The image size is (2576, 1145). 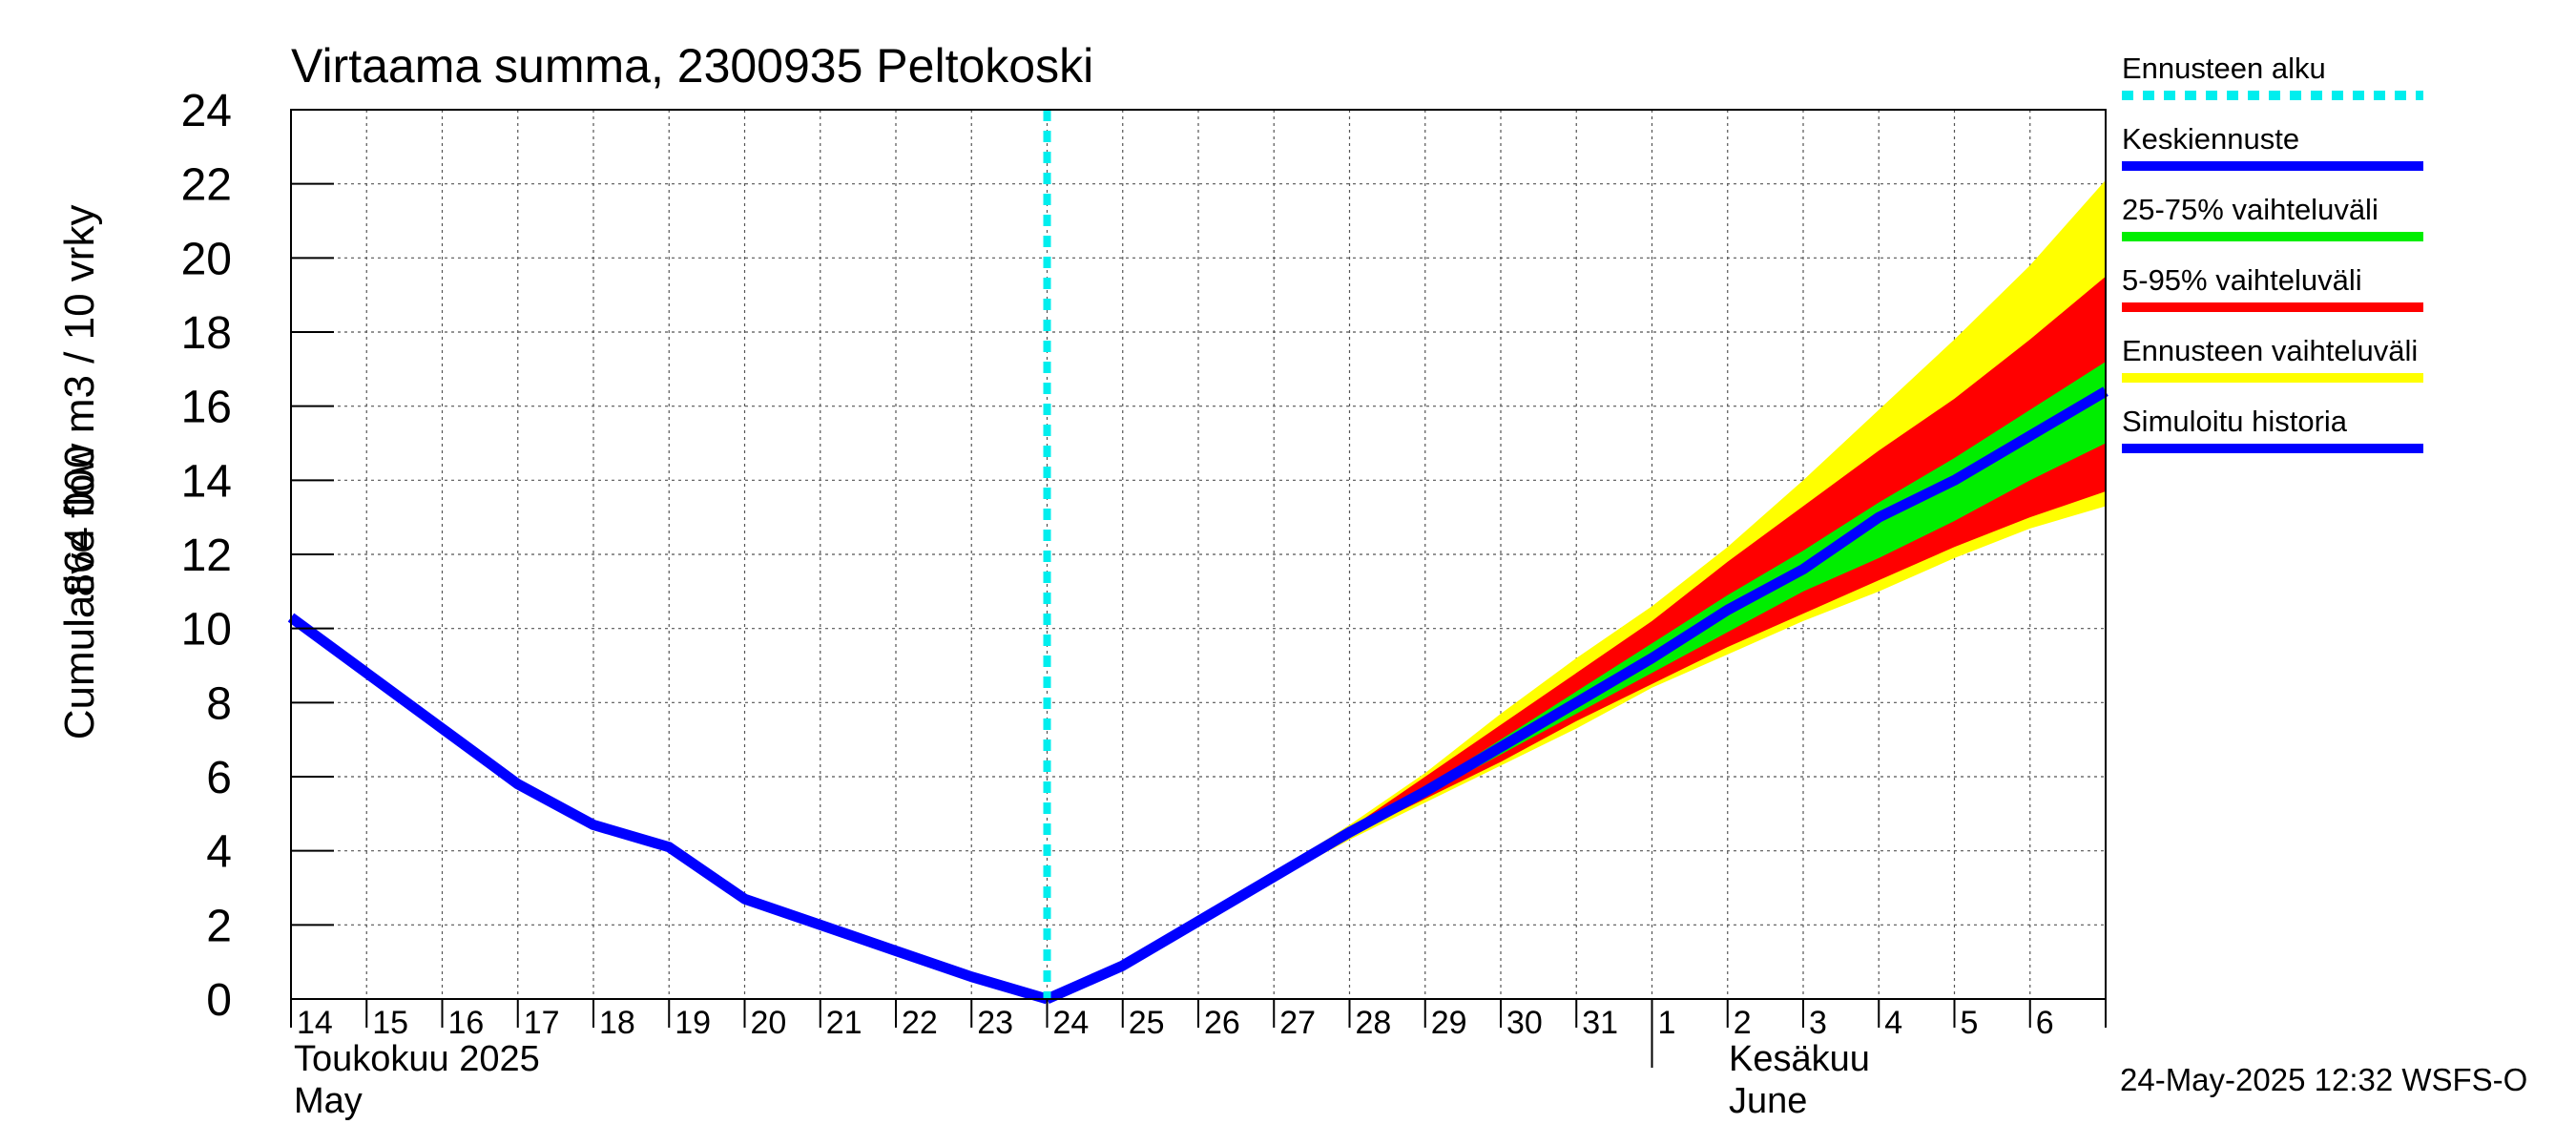 What do you see at coordinates (1743, 1023) in the screenshot?
I see `x-tick-label: 2` at bounding box center [1743, 1023].